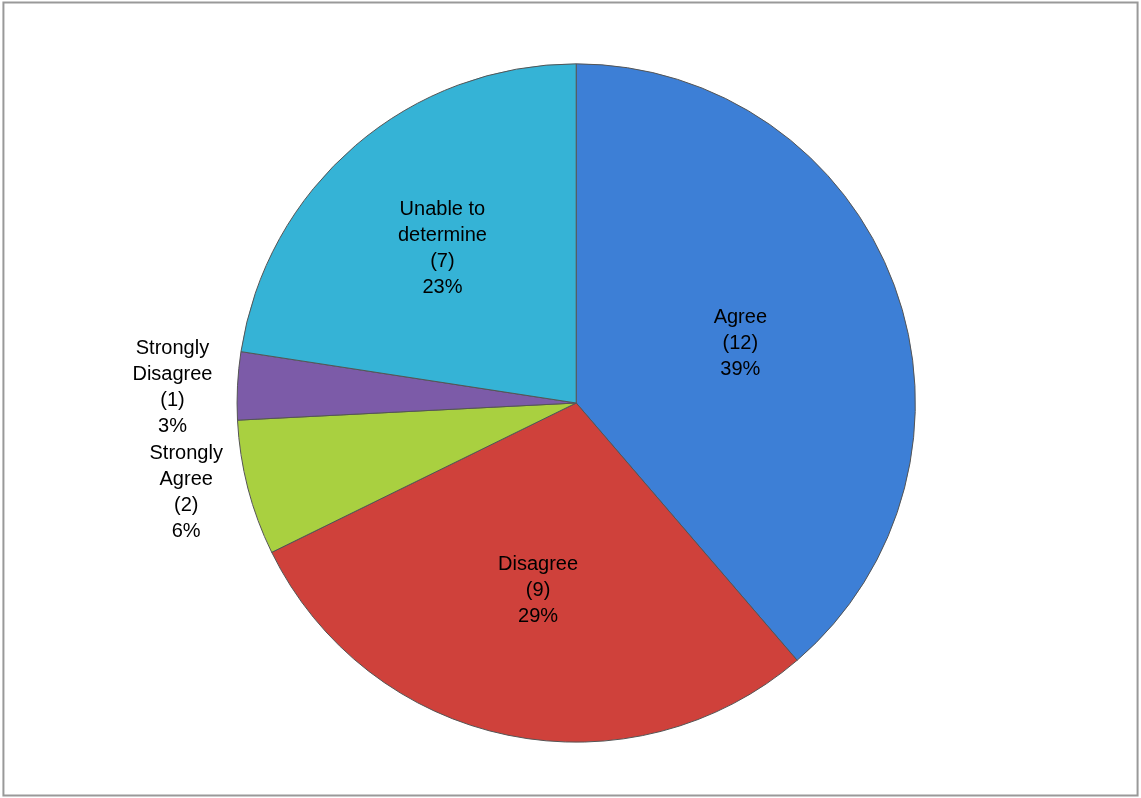  Describe the element at coordinates (442, 273) in the screenshot. I see `data-label: (7) 23%` at that location.